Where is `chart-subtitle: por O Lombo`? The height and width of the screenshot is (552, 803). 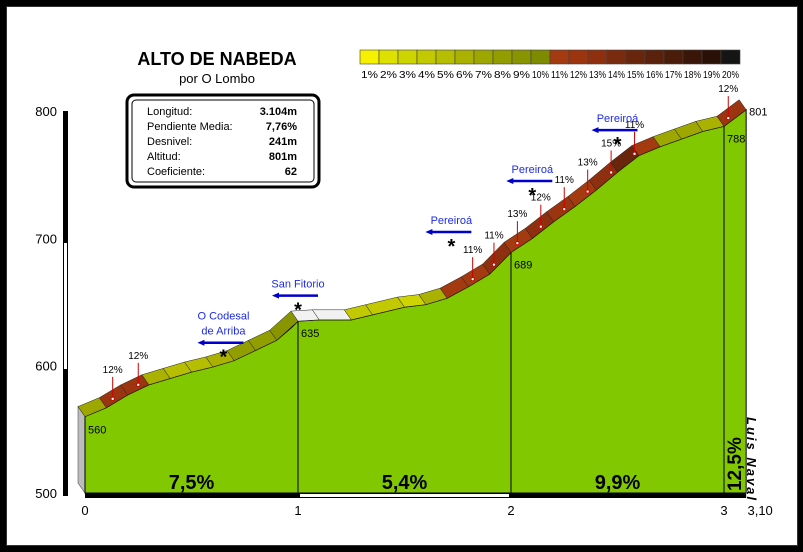
chart-subtitle: por O Lombo is located at coordinates (217, 78).